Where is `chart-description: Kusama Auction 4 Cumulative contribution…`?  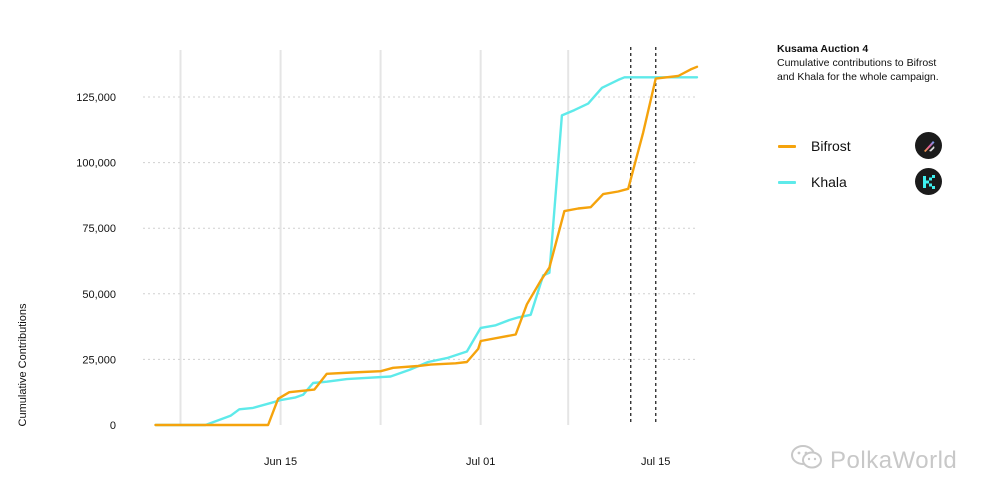
chart-description: Kusama Auction 4 Cumulative contribution… is located at coordinates (877, 63).